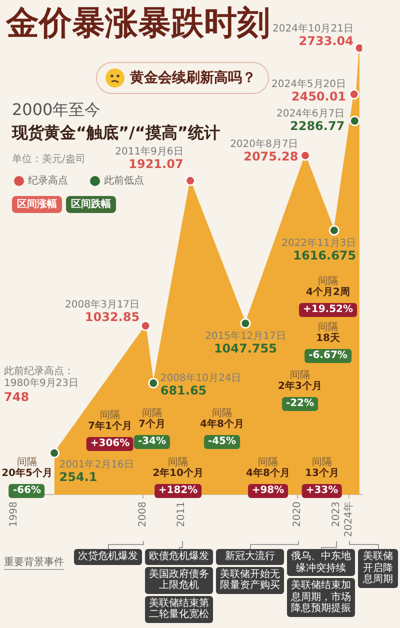  I want to click on annotation: 2022年11月3日, so click(319, 242).